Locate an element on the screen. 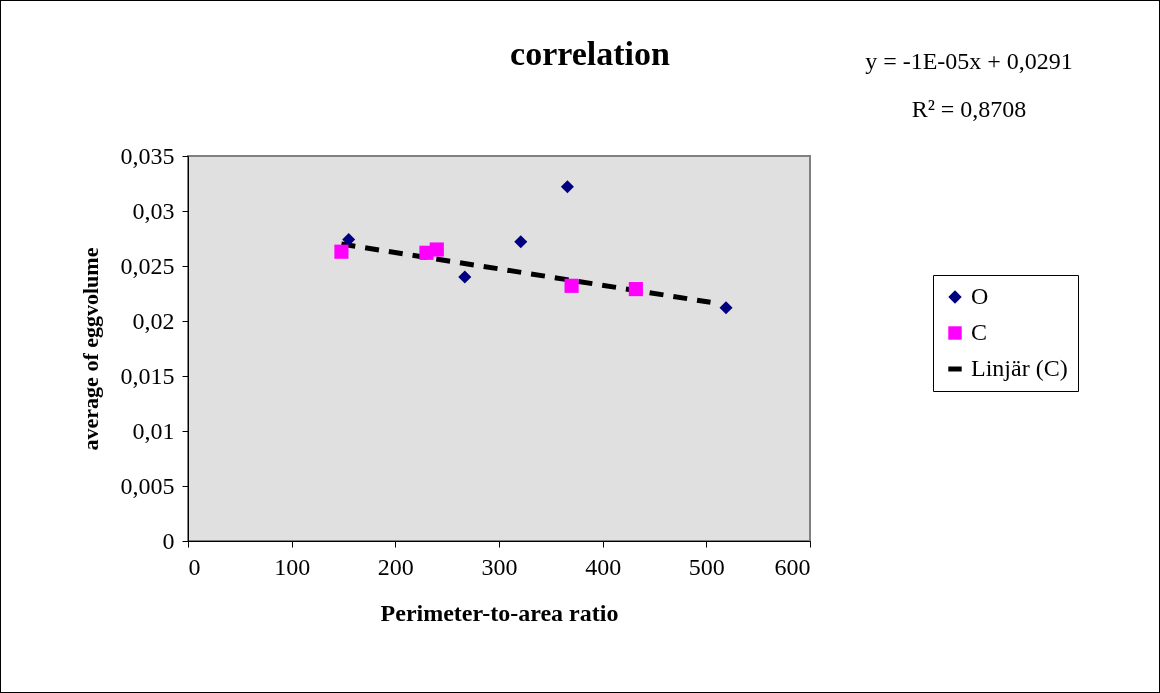 The image size is (1160, 693). legend-label: Linjär (C) is located at coordinates (1019, 368).